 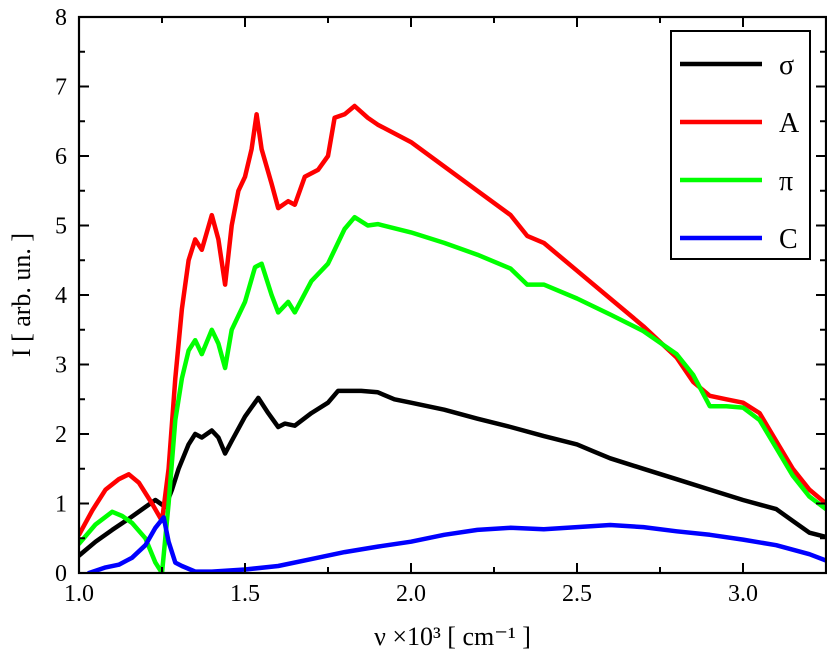 I want to click on y-tick-label: 6, so click(x=61, y=157).